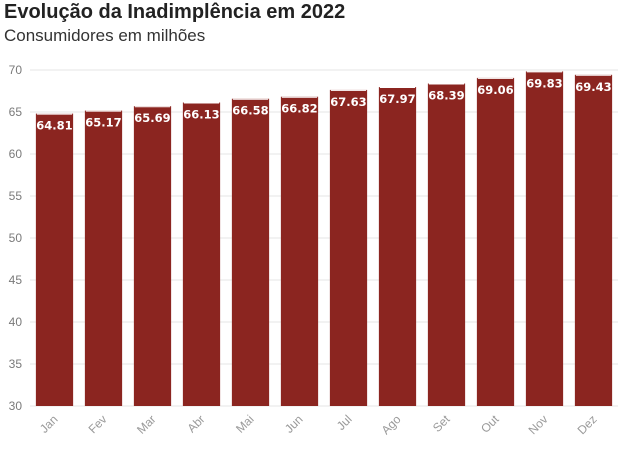 Image resolution: width=627 pixels, height=450 pixels. I want to click on bar-ago, so click(397, 246).